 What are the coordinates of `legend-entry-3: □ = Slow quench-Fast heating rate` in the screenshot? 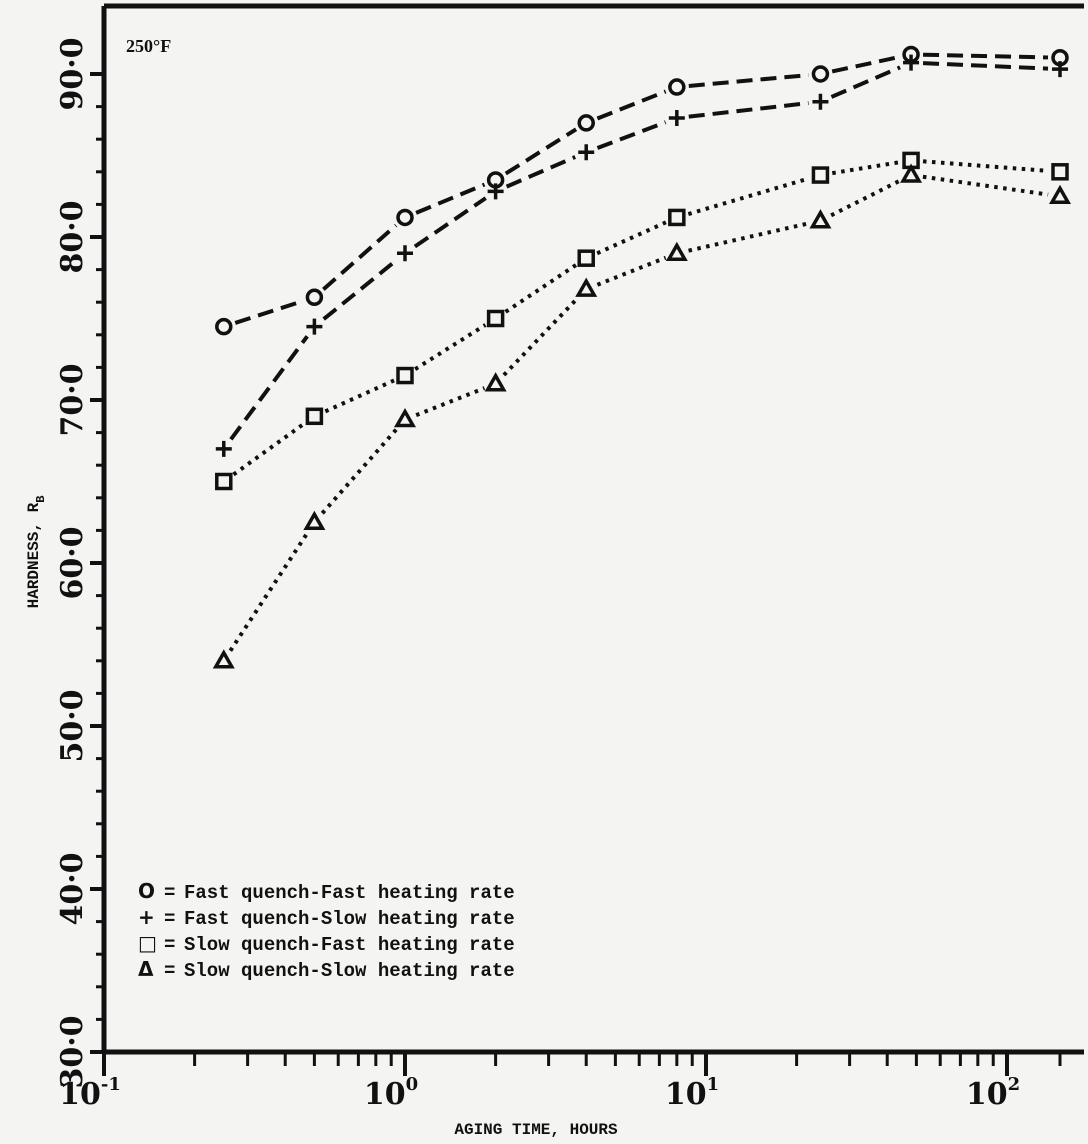 It's located at (326, 943).